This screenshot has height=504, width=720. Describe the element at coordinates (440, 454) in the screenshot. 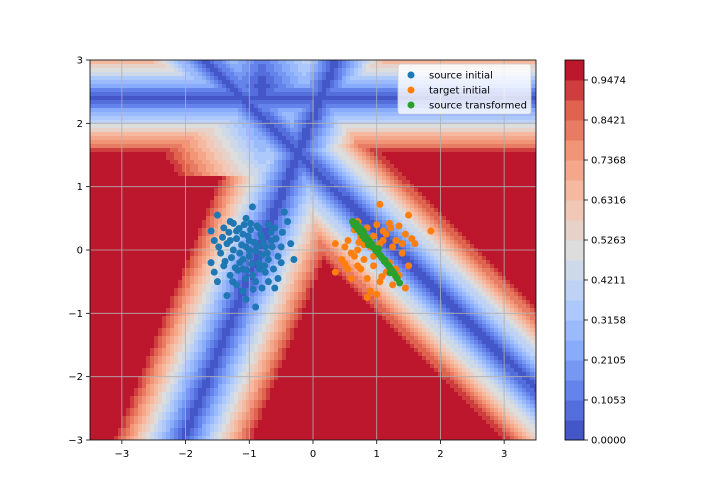

I see `x-tick-label: 2` at that location.